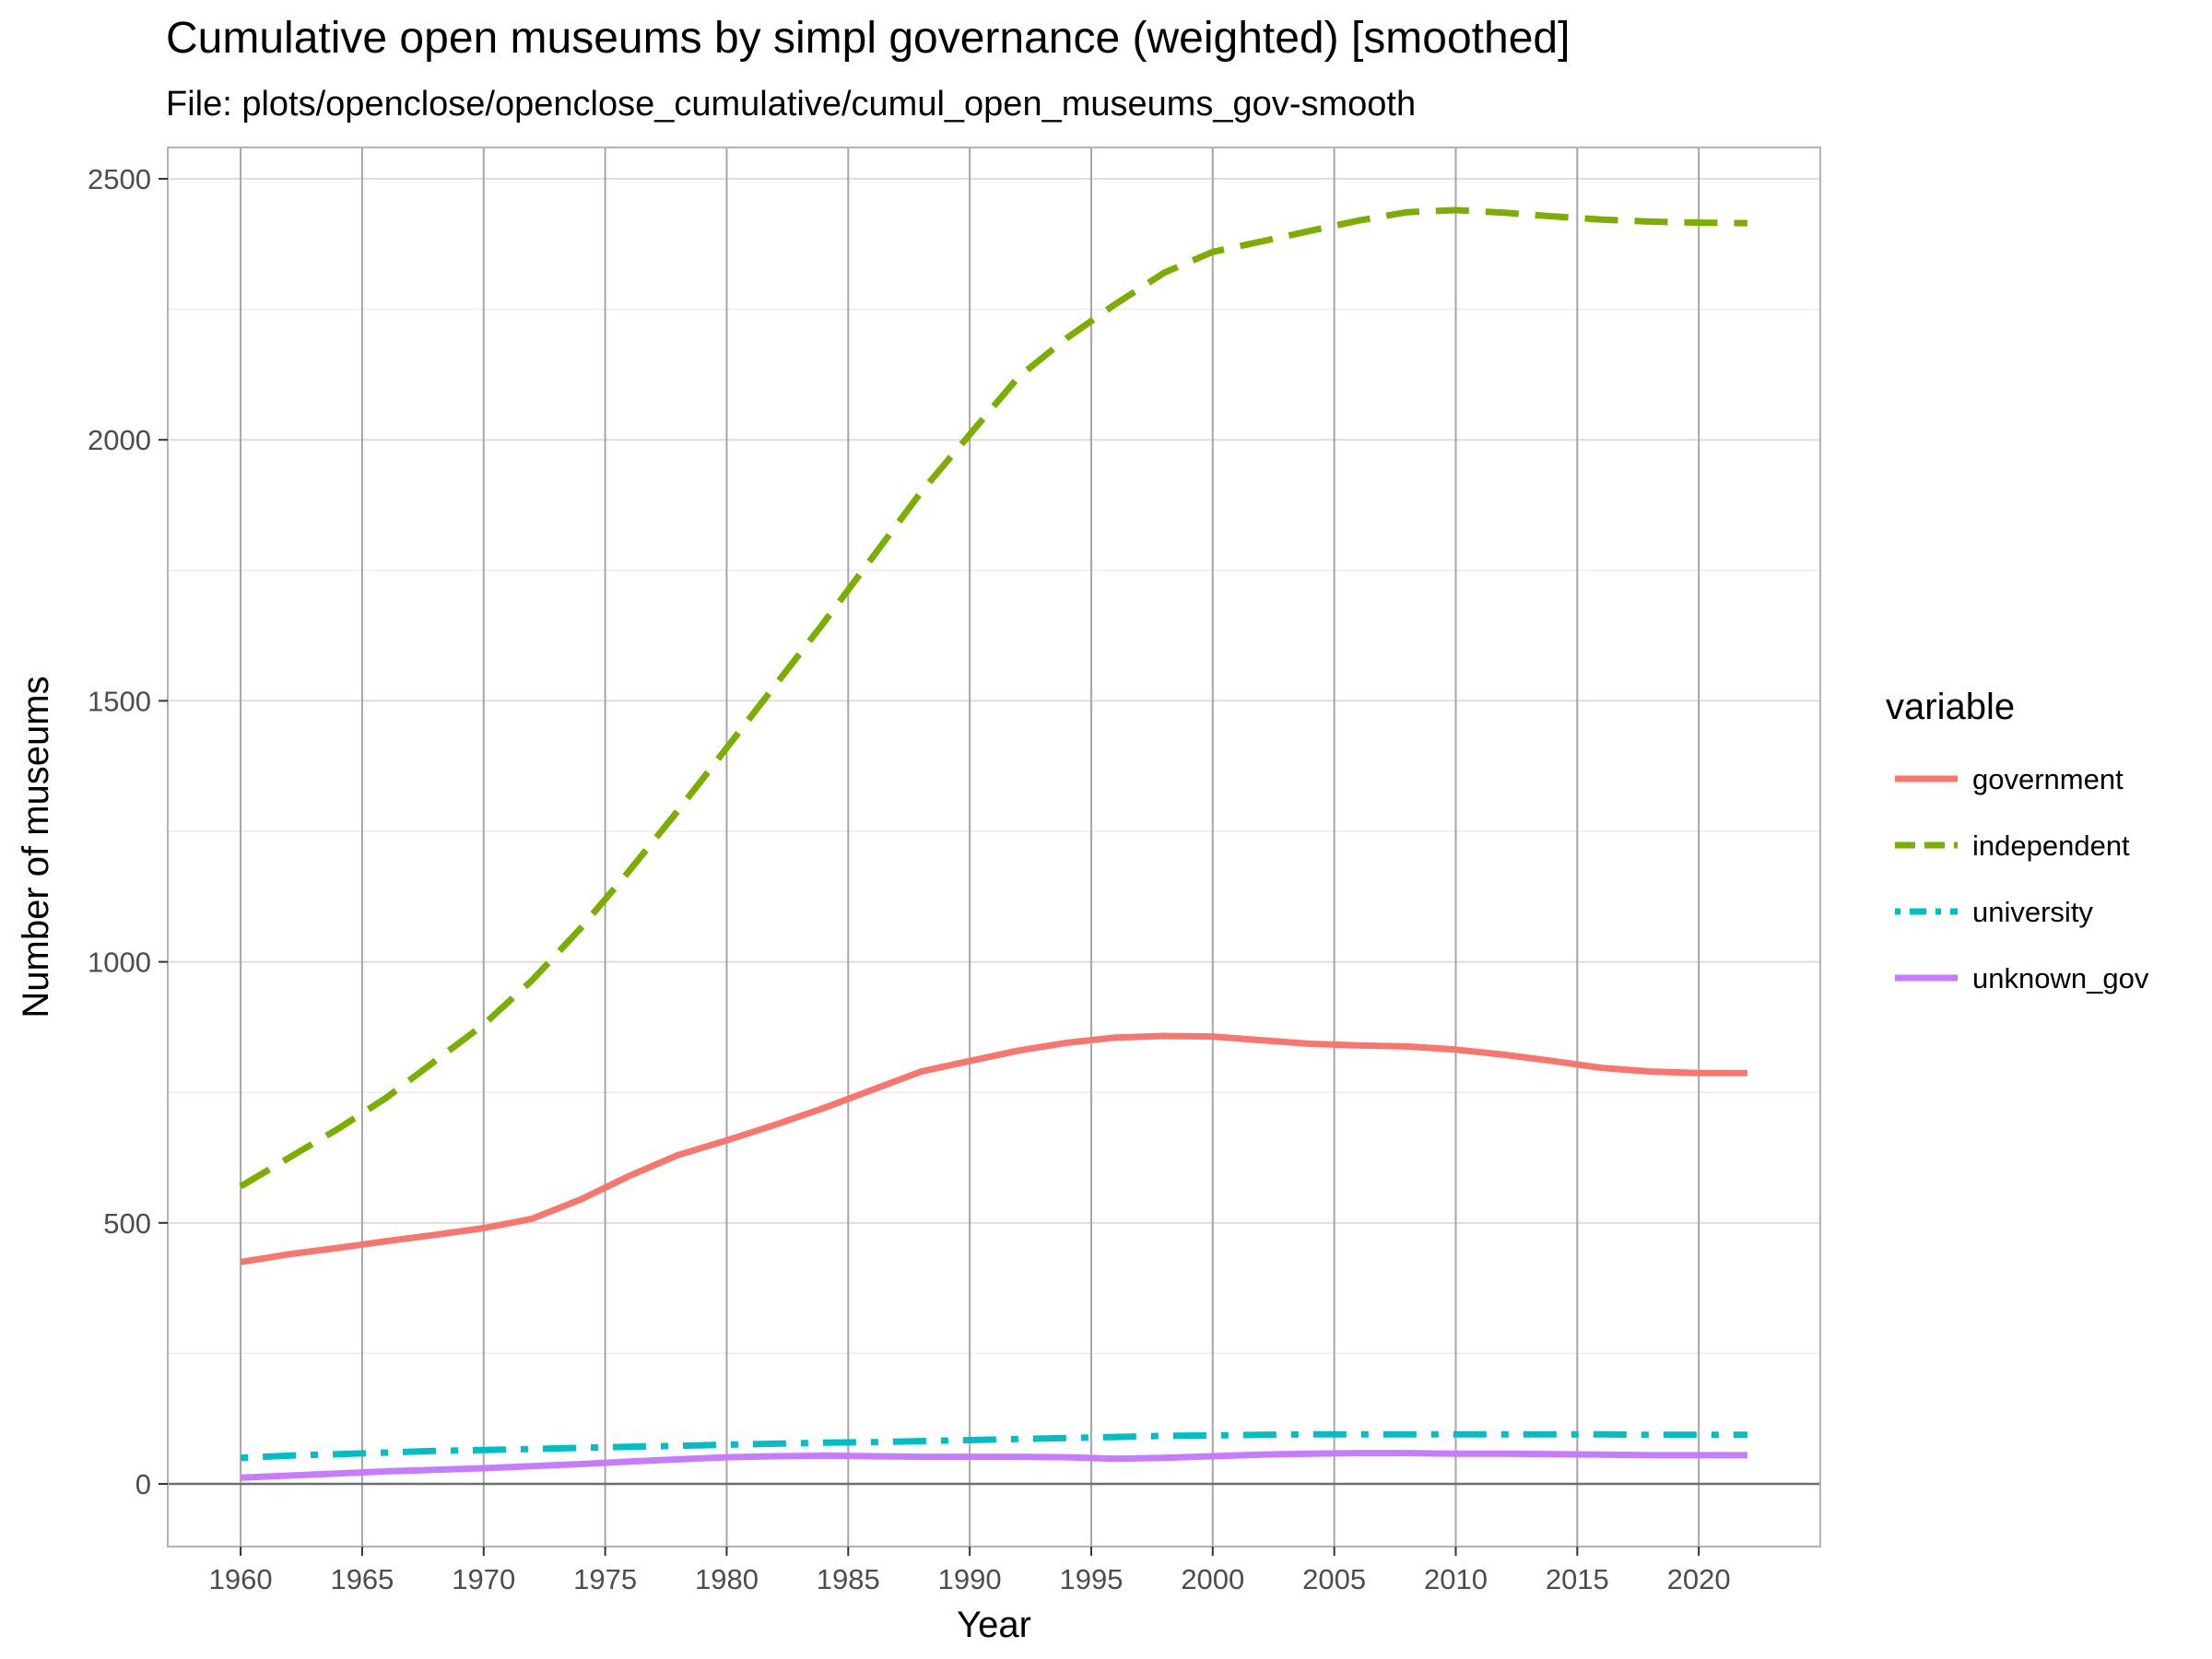 This screenshot has width=2212, height=1659. What do you see at coordinates (1212, 1579) in the screenshot?
I see `x-tick-label: 2000` at bounding box center [1212, 1579].